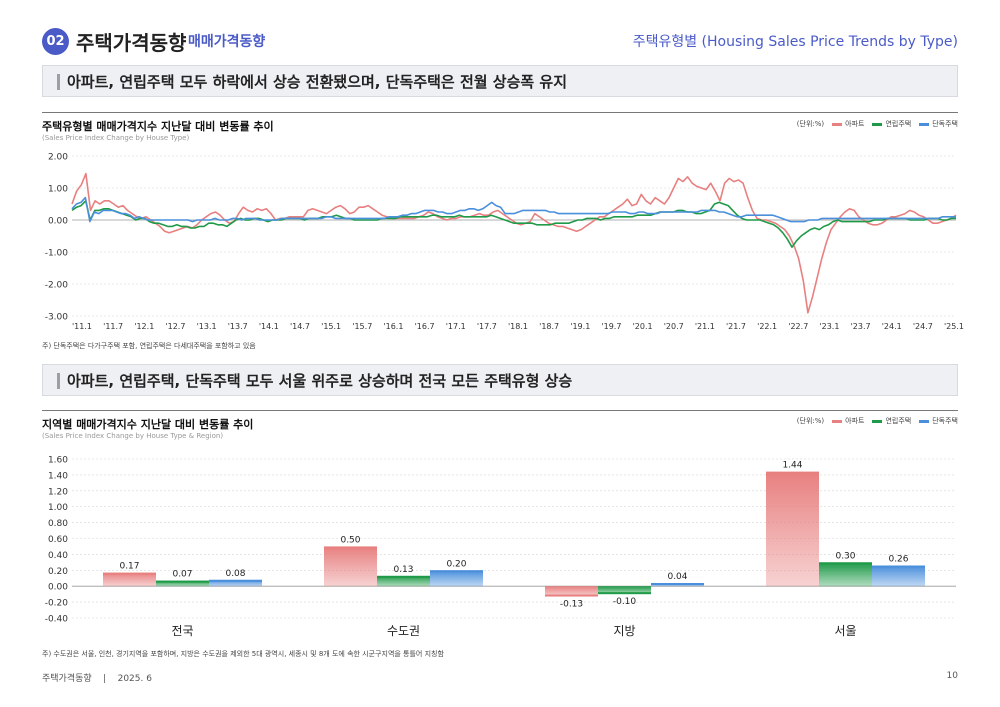 This screenshot has height=707, width=1000. What do you see at coordinates (55, 41) in the screenshot?
I see `section-number-badge: 02` at bounding box center [55, 41].